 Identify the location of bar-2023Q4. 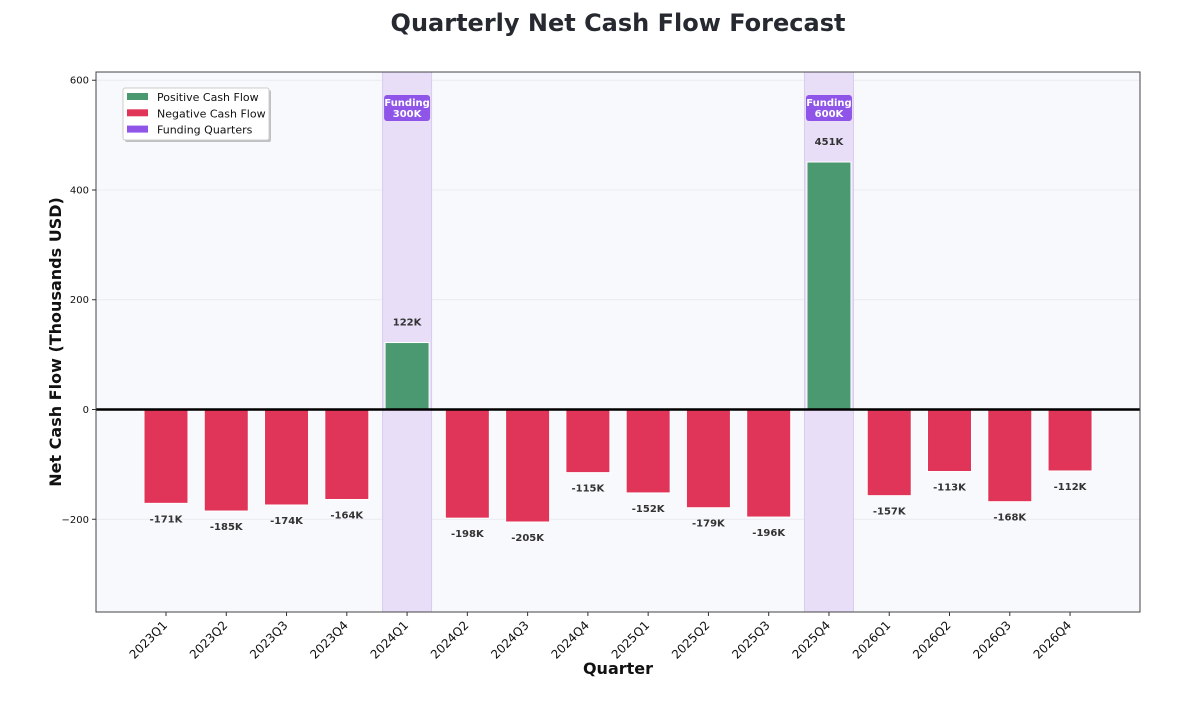
(347, 454).